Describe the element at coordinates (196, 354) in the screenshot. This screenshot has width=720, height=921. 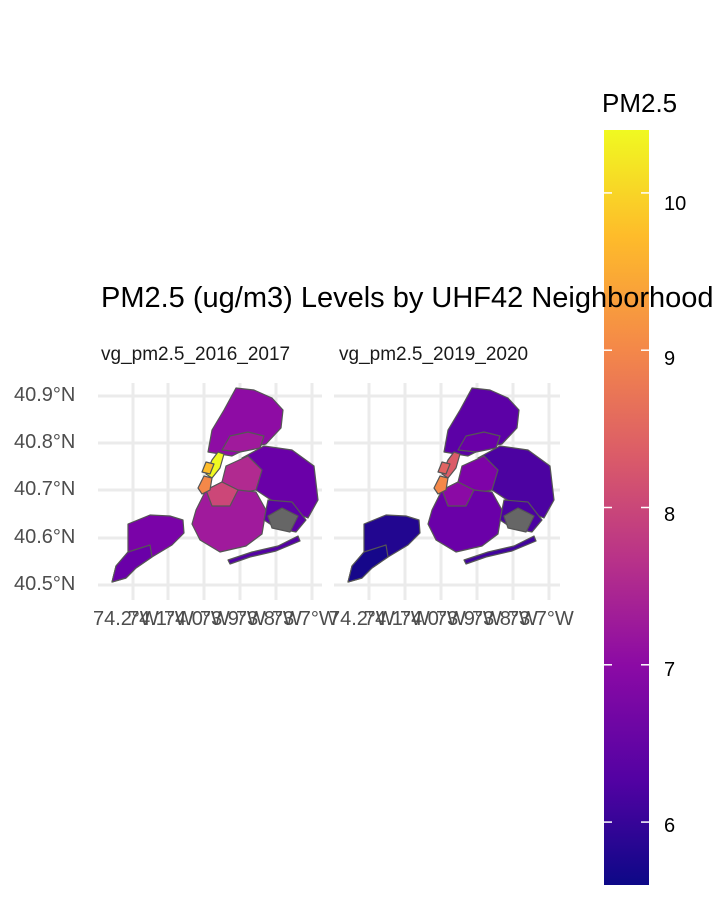
I see `panel-1-strip-label: vg_pm2.5_2016_2017` at that location.